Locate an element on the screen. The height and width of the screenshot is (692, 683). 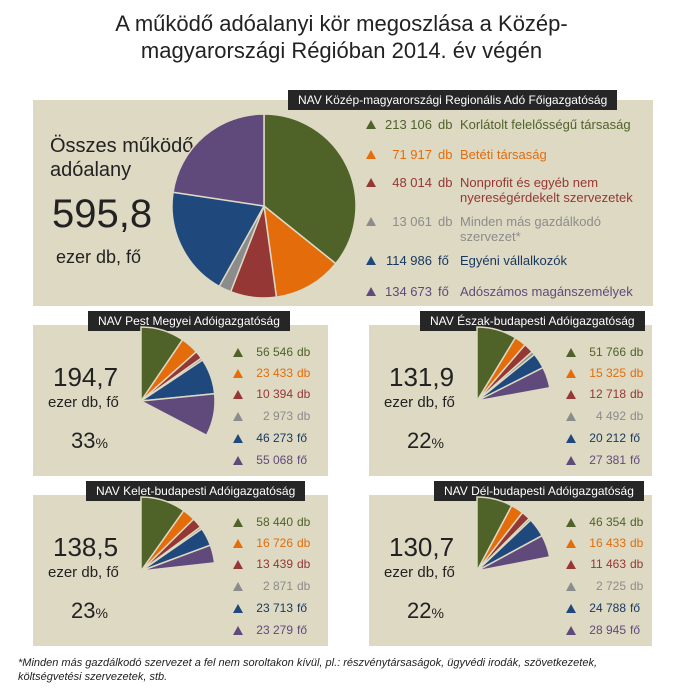
legend-value: 23 279 is located at coordinates (274, 630).